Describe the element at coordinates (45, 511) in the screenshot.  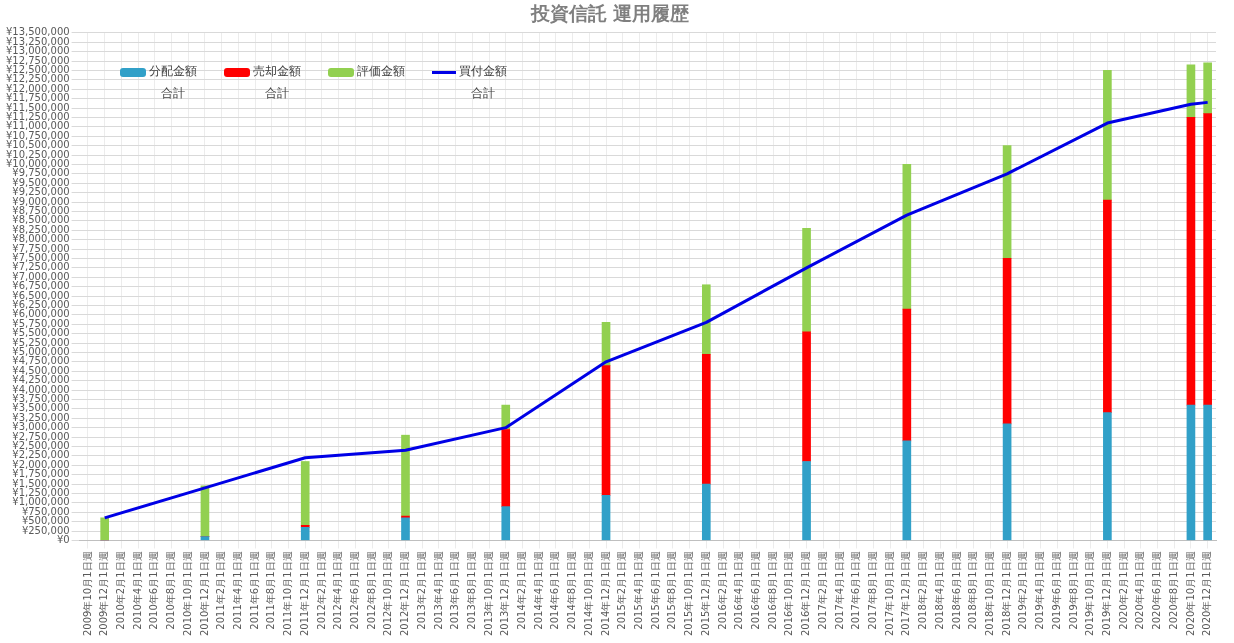
I see `y-tick-label: ¥750,000` at that location.